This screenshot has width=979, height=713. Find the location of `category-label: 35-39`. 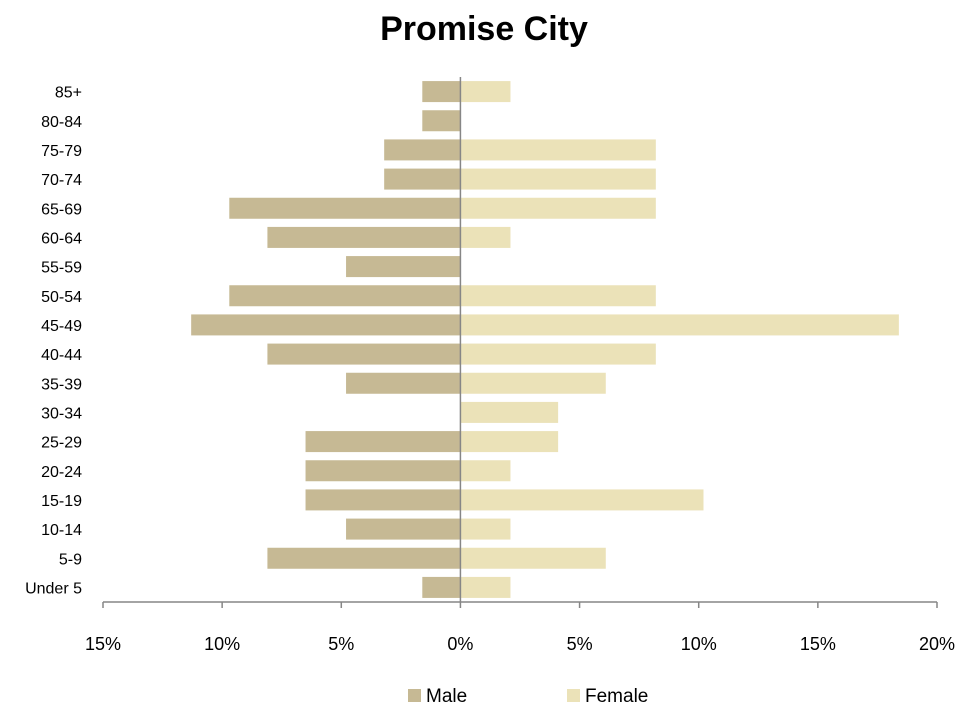

category-label: 35-39 is located at coordinates (61, 384).